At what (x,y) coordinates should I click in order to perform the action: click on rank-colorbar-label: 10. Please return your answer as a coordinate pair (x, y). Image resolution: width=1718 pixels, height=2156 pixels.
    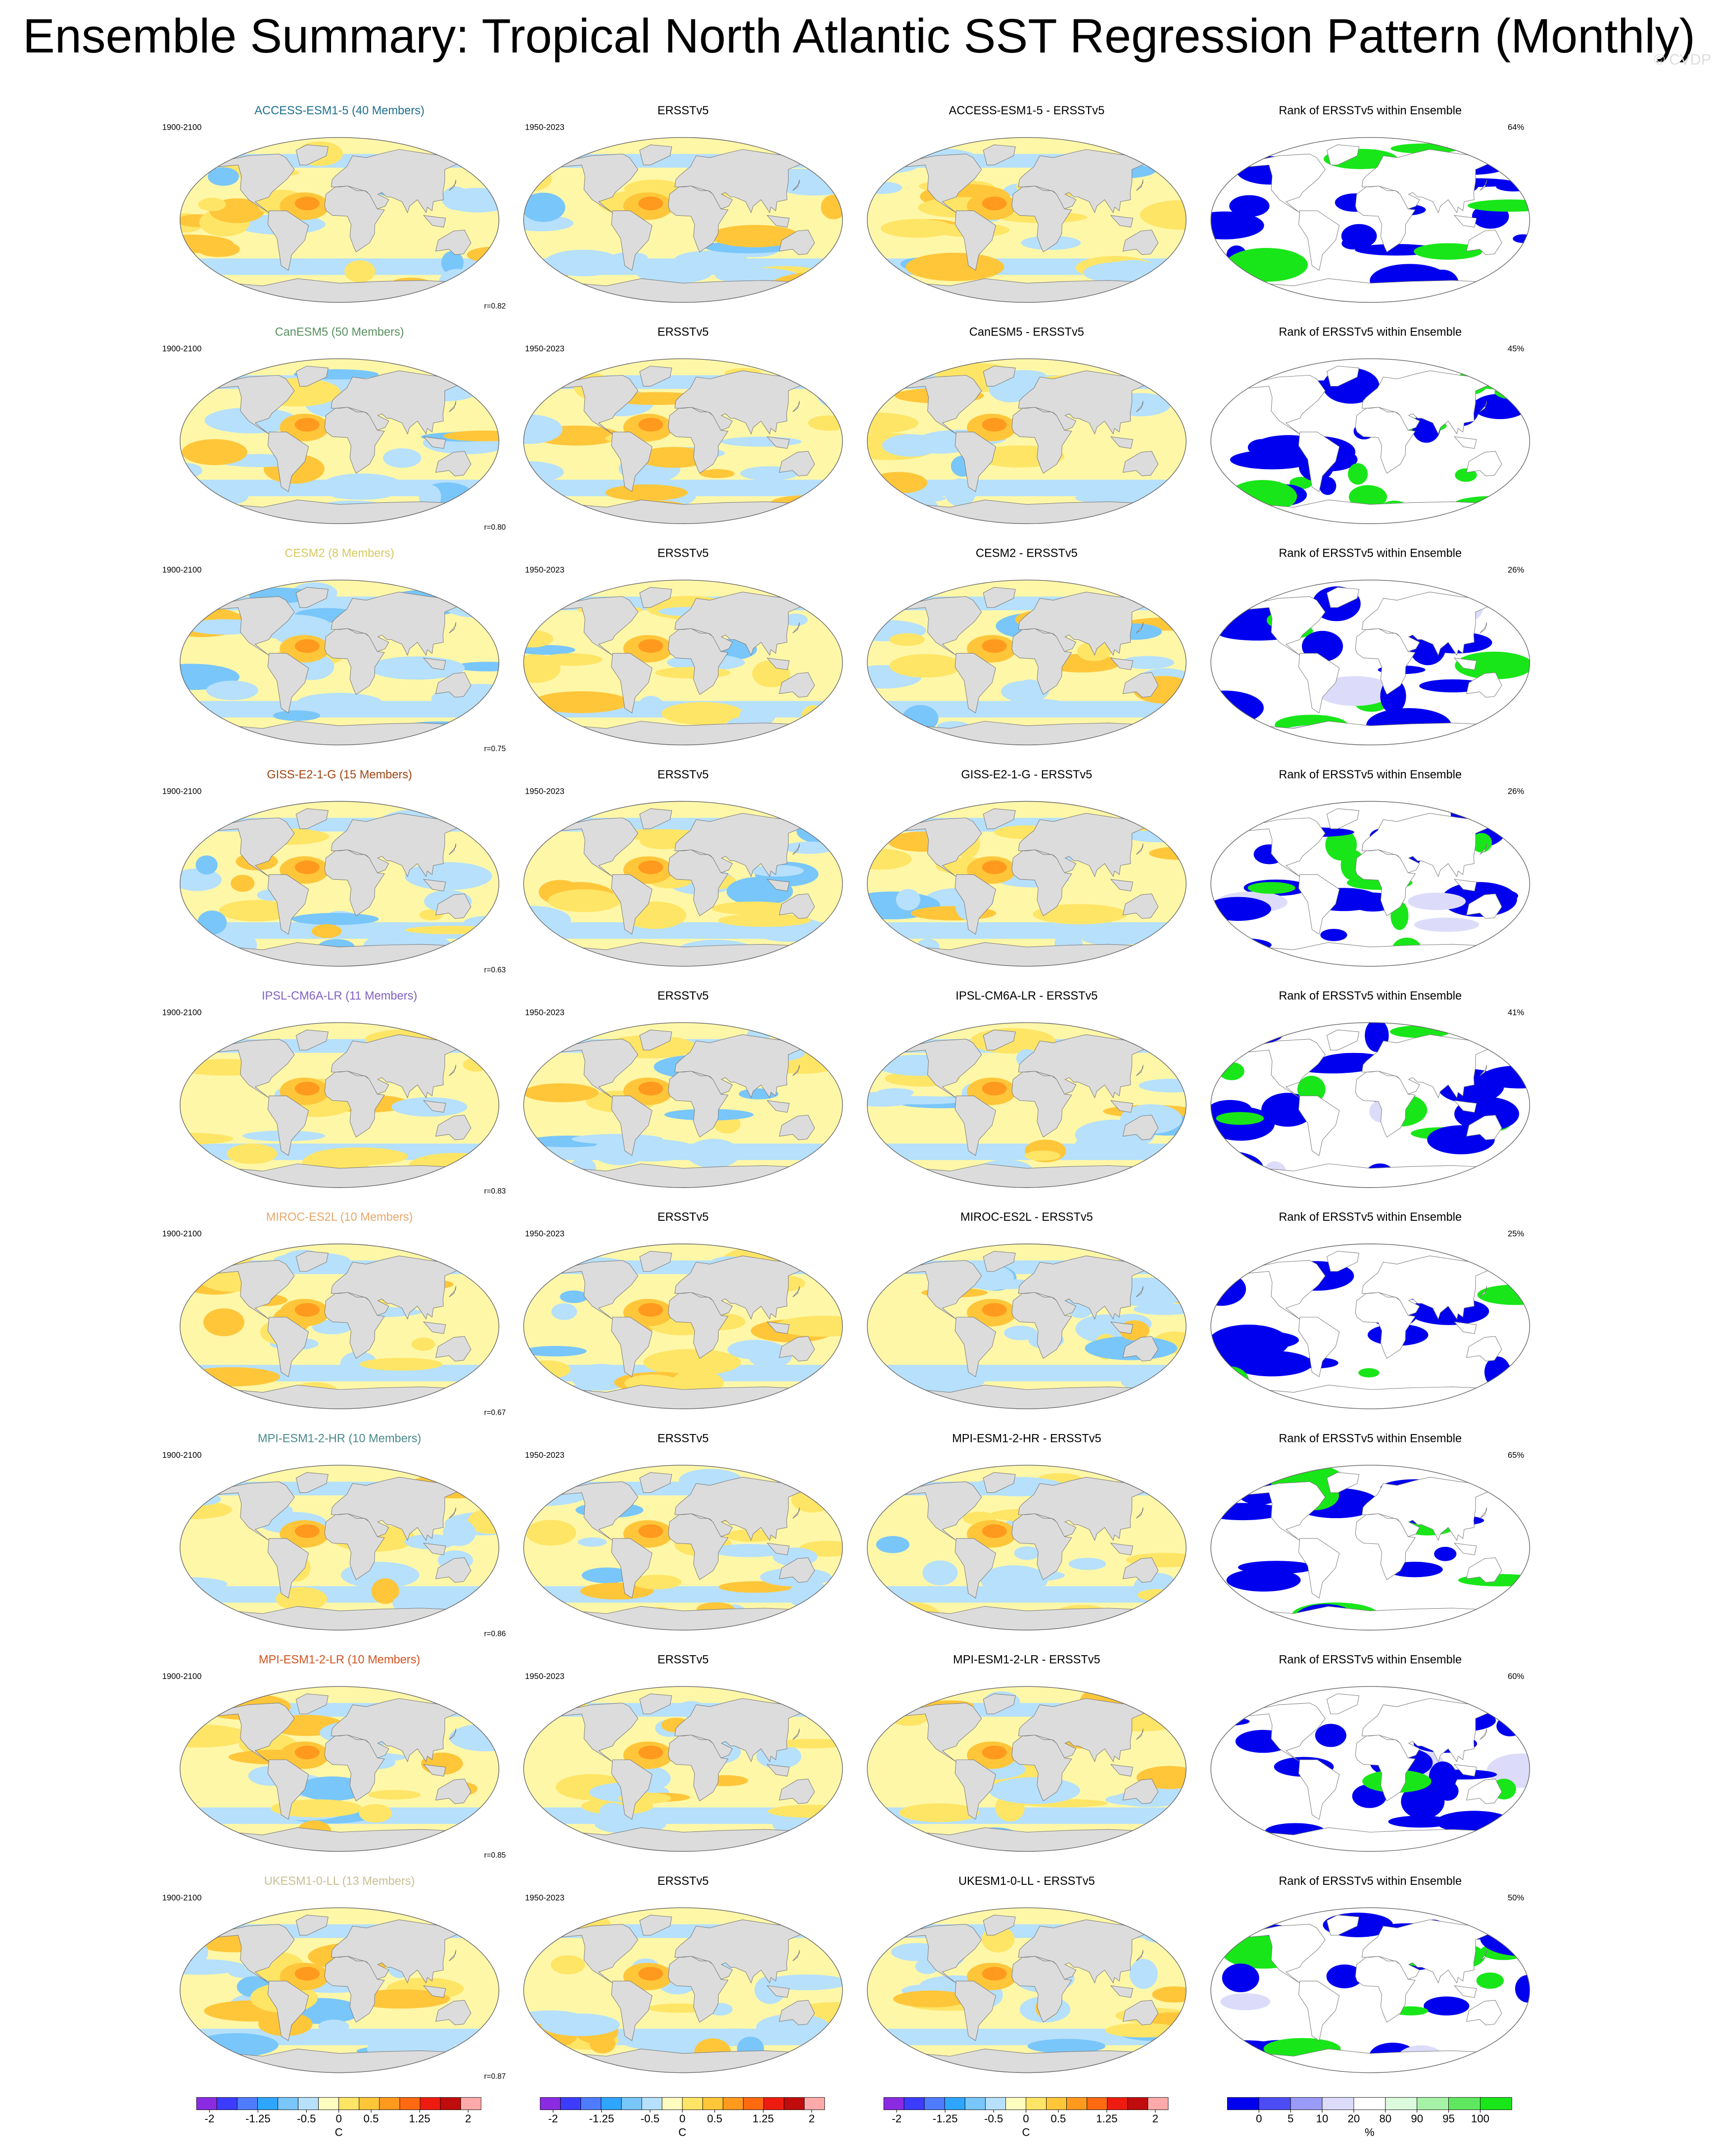
    Looking at the image, I should click on (1322, 2118).